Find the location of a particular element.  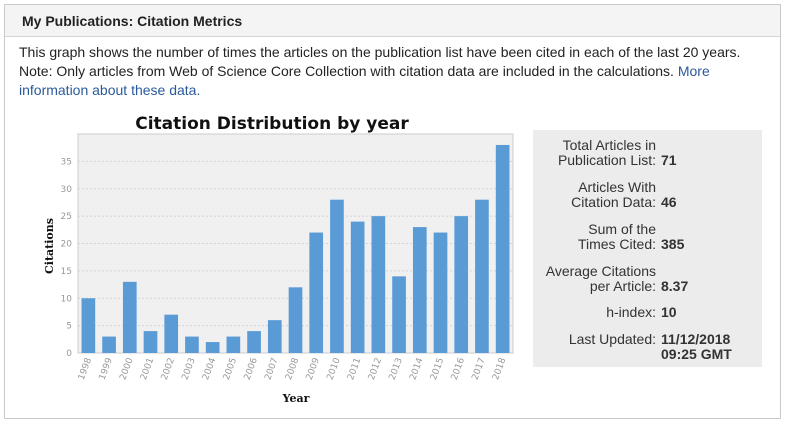

stat-h-index-value: 10 is located at coordinates (669, 312).